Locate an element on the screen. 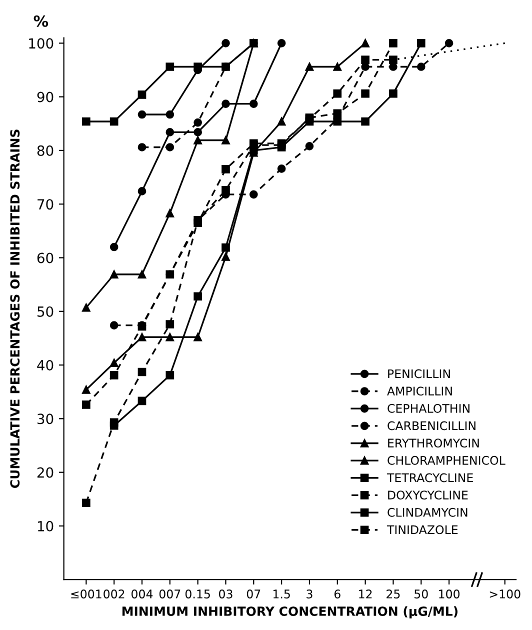 Image resolution: width=532 pixels, height=630 pixels. y-axis-title: CUMULATIVE PERCENTAGES OF INHIBITED STRAINS is located at coordinates (15, 309).